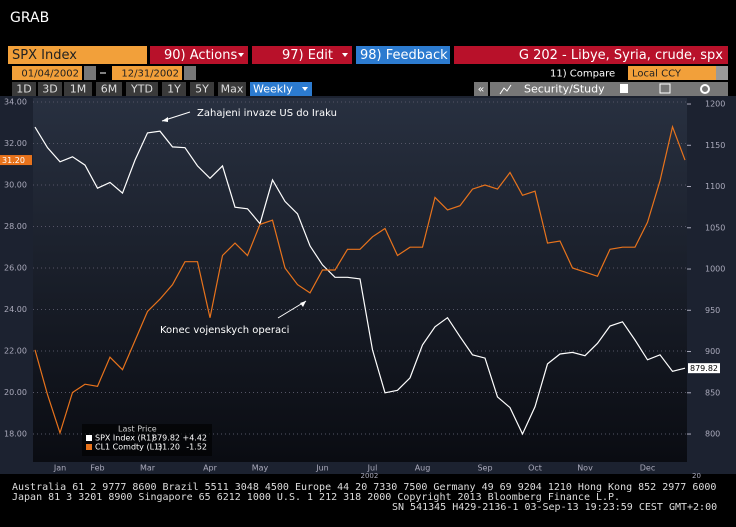  I want to click on y-tick-label: 28.00, so click(15, 226).